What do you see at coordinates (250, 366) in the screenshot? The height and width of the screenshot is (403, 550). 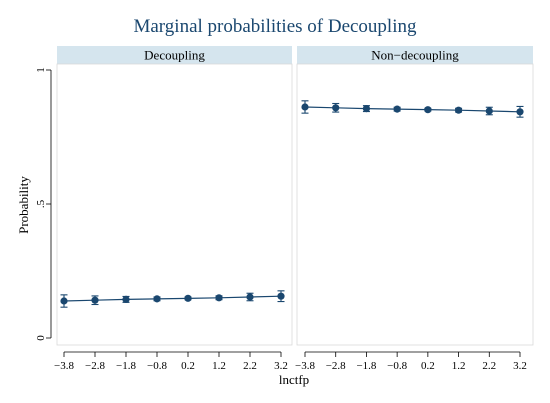 I see `x-tick-label-0-6: 2.2` at bounding box center [250, 366].